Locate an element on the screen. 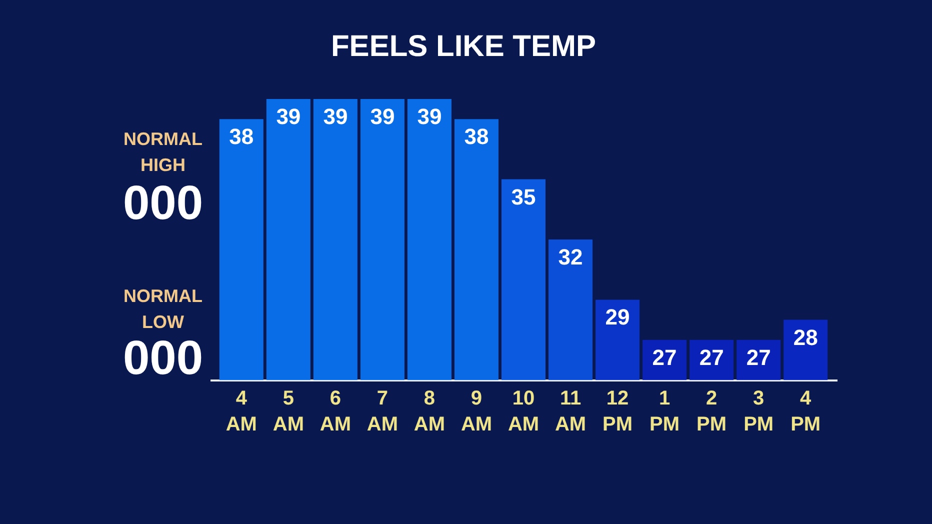 Image resolution: width=932 pixels, height=524 pixels. x-tick-label: 7 AM is located at coordinates (382, 412).